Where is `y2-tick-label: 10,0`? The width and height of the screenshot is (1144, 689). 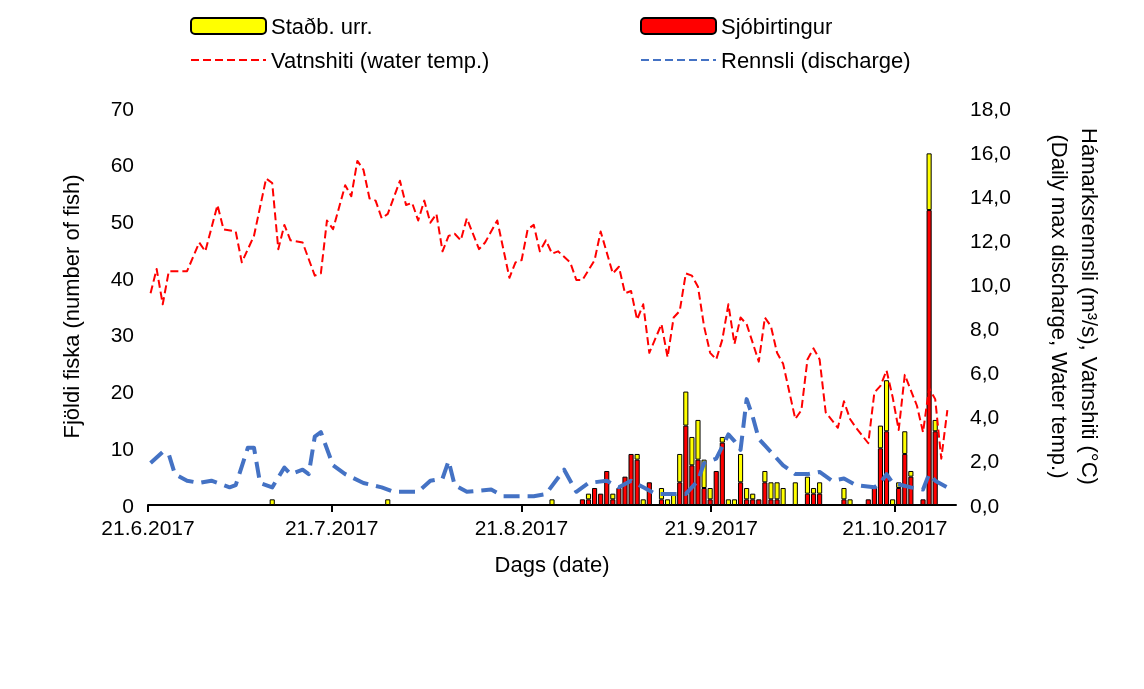
y2-tick-label: 10,0 is located at coordinates (990, 284).